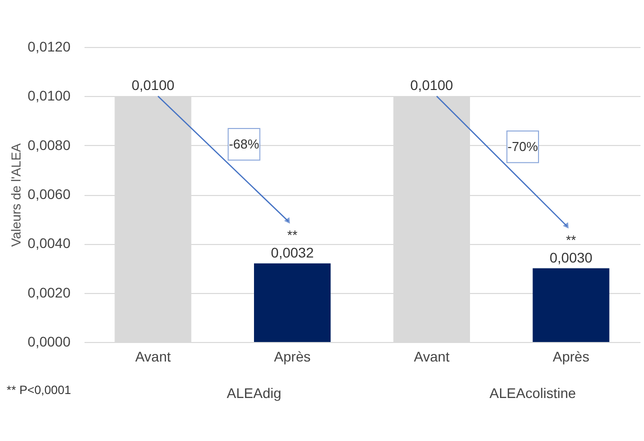 This screenshot has width=644, height=441. Describe the element at coordinates (292, 252) in the screenshot. I see `data-label: 0,0032` at that location.